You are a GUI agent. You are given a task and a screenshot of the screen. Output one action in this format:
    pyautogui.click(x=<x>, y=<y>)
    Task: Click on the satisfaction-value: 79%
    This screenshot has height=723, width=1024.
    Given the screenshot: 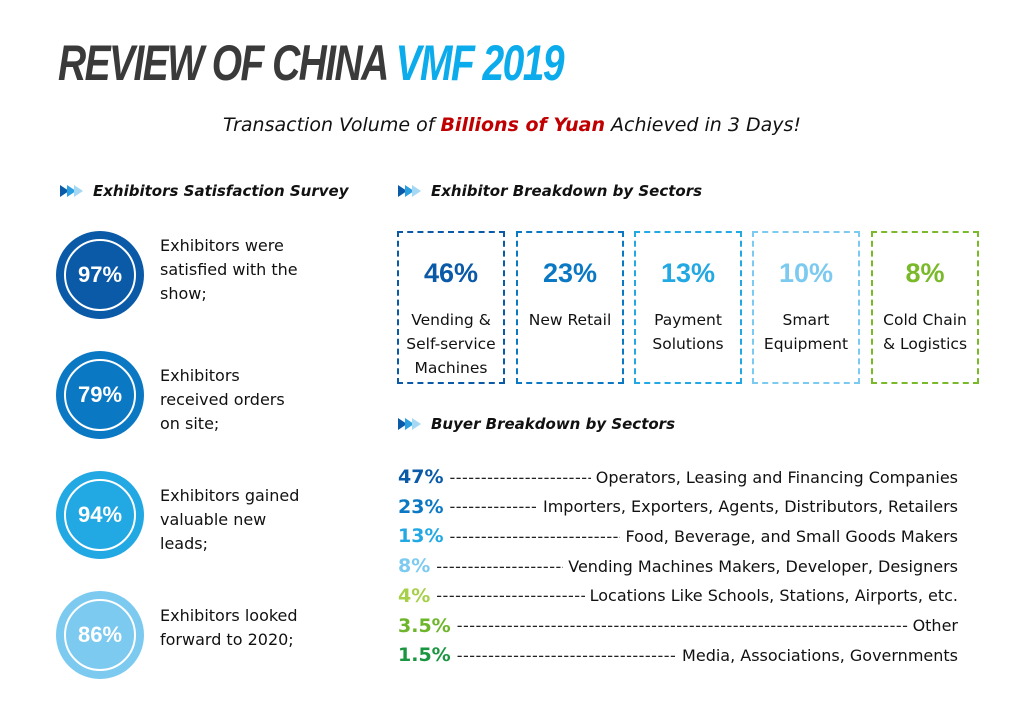 What is the action you would take?
    pyautogui.click(x=100, y=395)
    